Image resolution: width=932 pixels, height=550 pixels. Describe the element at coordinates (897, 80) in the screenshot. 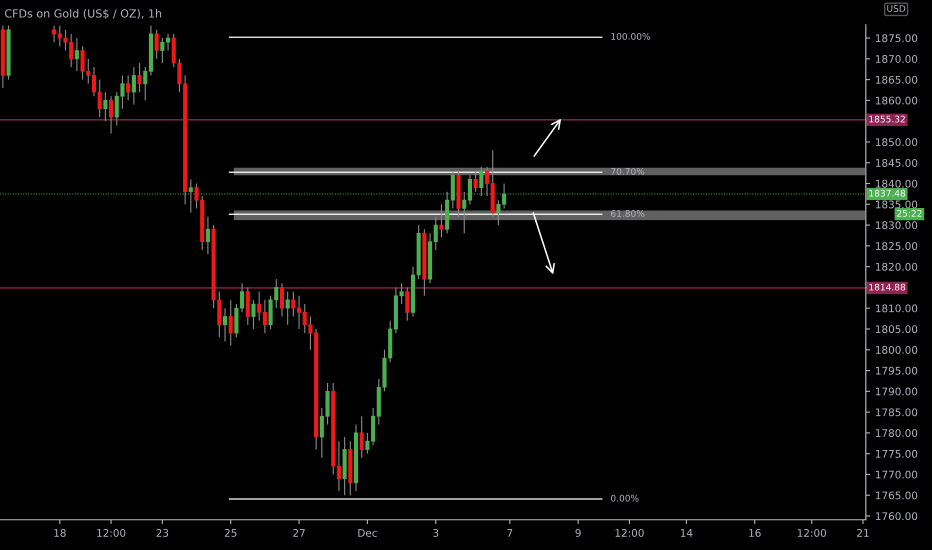

I see `y-tick-label: 1865.00` at that location.